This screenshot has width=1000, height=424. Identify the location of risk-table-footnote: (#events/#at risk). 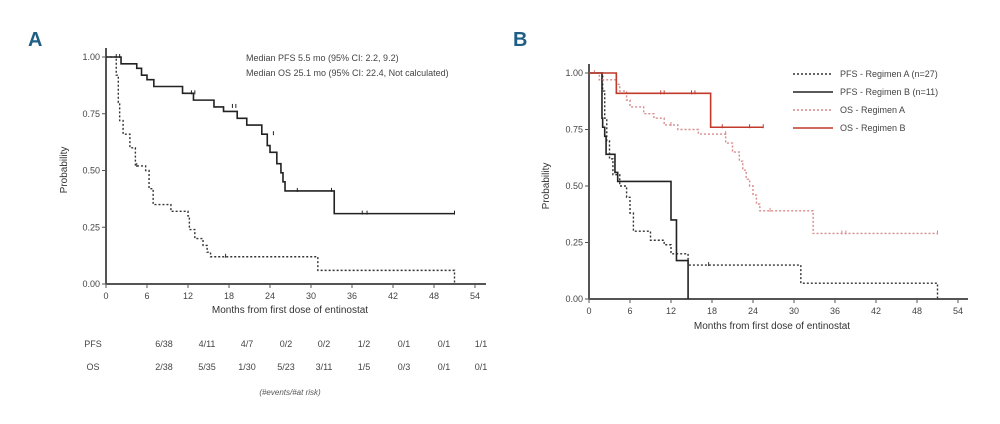
(290, 392).